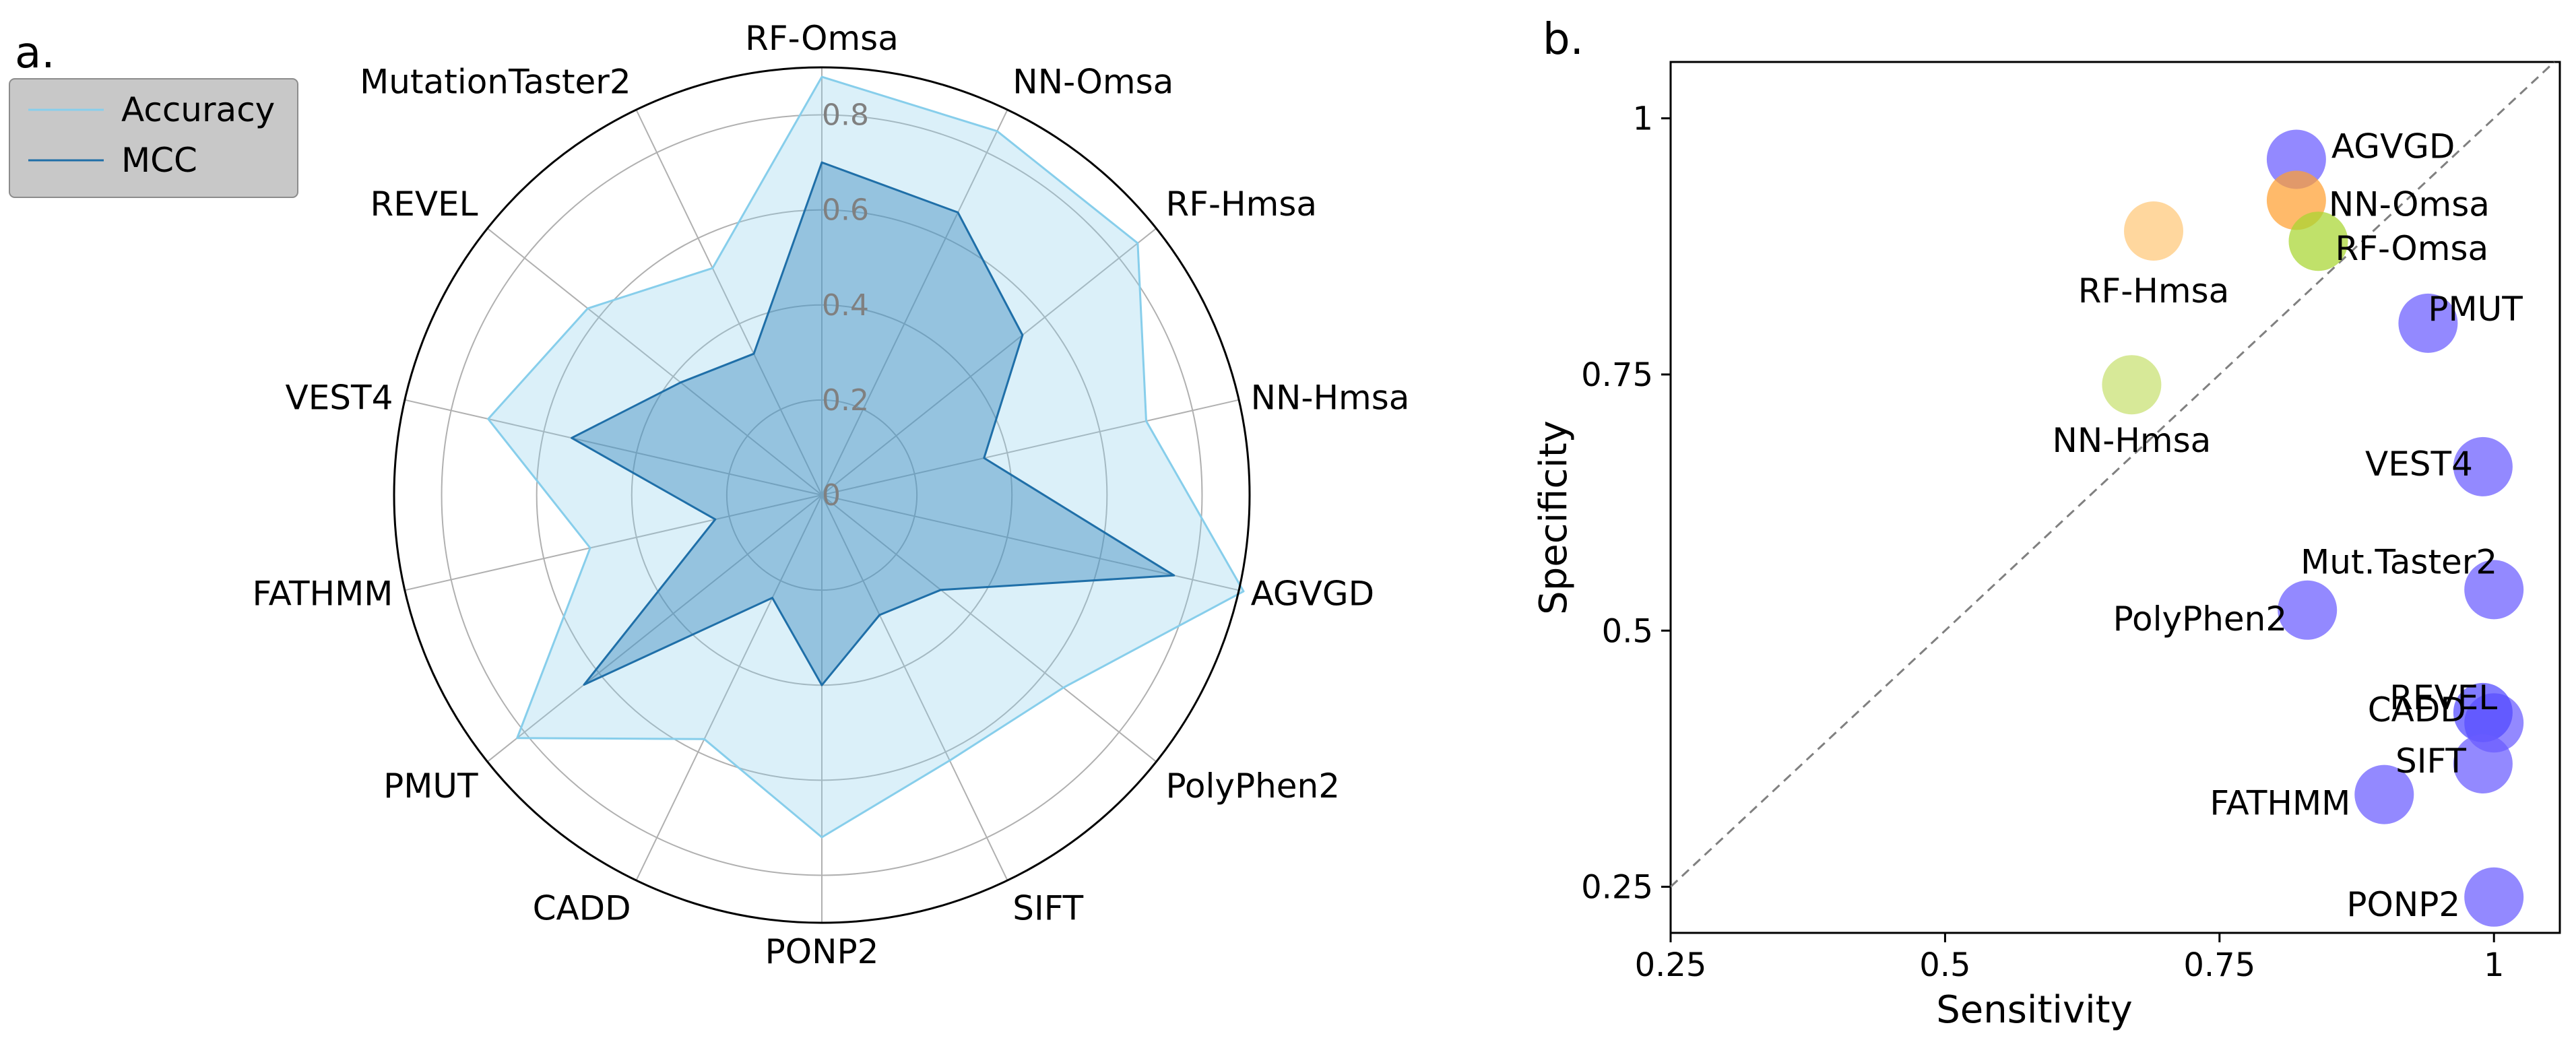 The image size is (2576, 1042). I want to click on radial-tick-label: 0.8, so click(845, 115).